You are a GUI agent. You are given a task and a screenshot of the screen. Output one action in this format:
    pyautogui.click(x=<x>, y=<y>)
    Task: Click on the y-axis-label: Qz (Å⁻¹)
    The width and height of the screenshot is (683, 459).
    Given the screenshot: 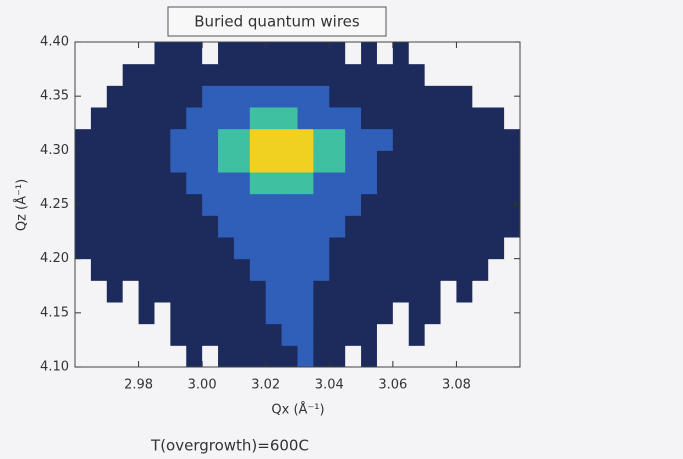 What is the action you would take?
    pyautogui.click(x=22, y=205)
    